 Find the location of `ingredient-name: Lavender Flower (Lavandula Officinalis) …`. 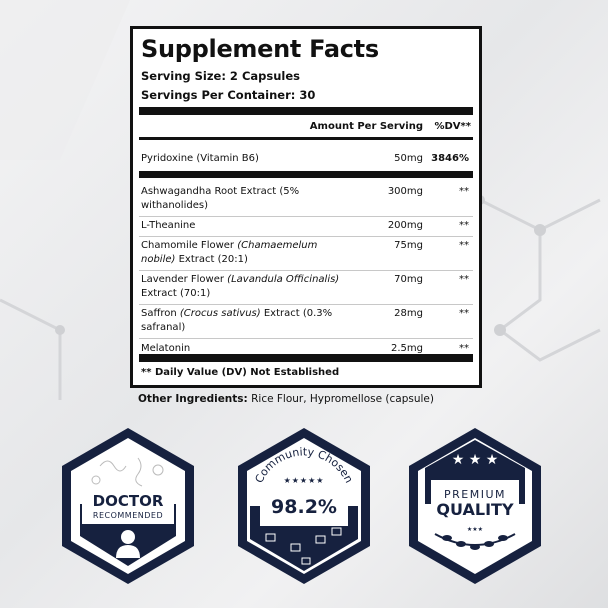

ingredient-name: Lavender Flower (Lavandula Officinalis) … is located at coordinates (241, 287).